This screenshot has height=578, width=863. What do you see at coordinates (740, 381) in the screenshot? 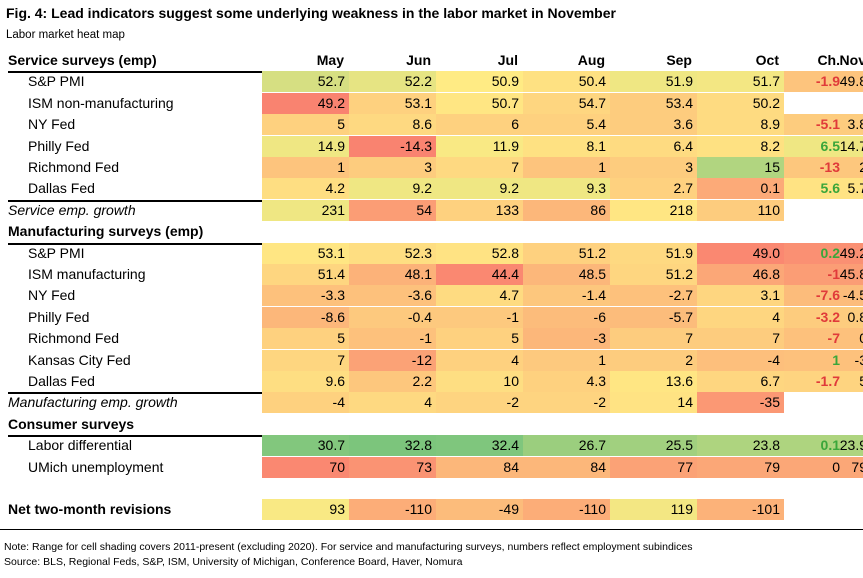
I see `heatmap-cell: 6.7` at bounding box center [740, 381].